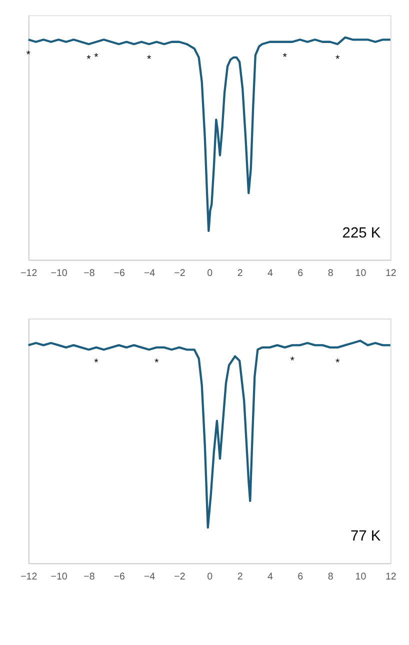 The image size is (409, 645). Describe the element at coordinates (365, 536) in the screenshot. I see `annotation: 77 K` at that location.